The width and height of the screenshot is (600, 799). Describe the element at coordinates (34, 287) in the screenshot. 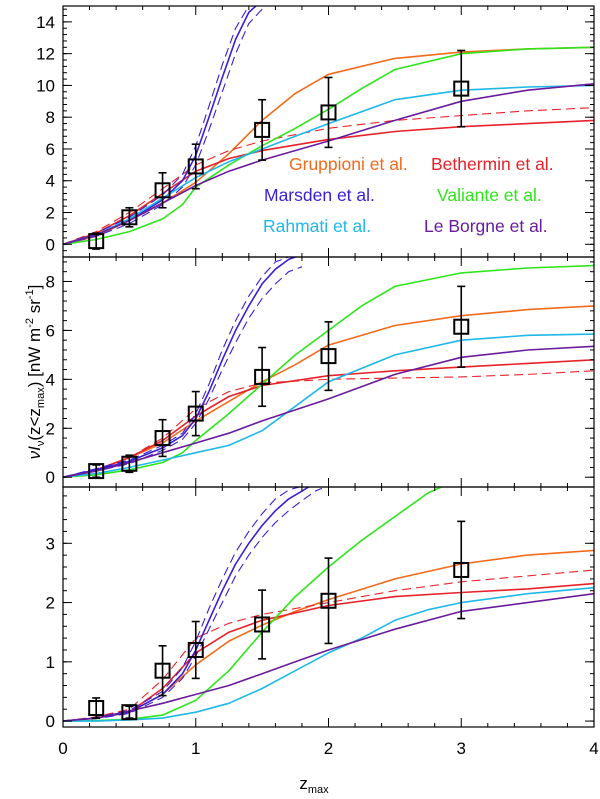

I see `y-axis-label-end: ]` at that location.